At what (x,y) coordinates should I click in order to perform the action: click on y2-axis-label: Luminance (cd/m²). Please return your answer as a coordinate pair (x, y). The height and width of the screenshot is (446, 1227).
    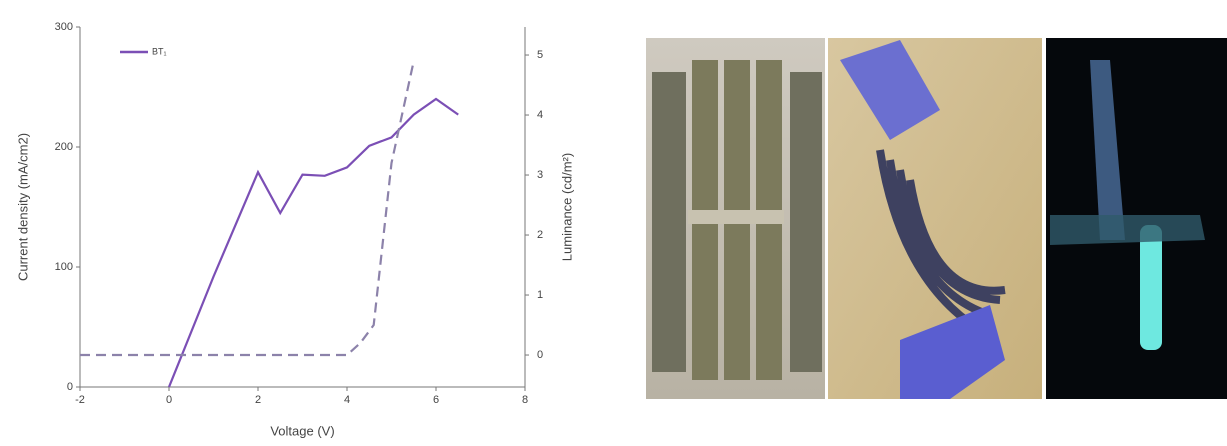
    Looking at the image, I should click on (566, 207).